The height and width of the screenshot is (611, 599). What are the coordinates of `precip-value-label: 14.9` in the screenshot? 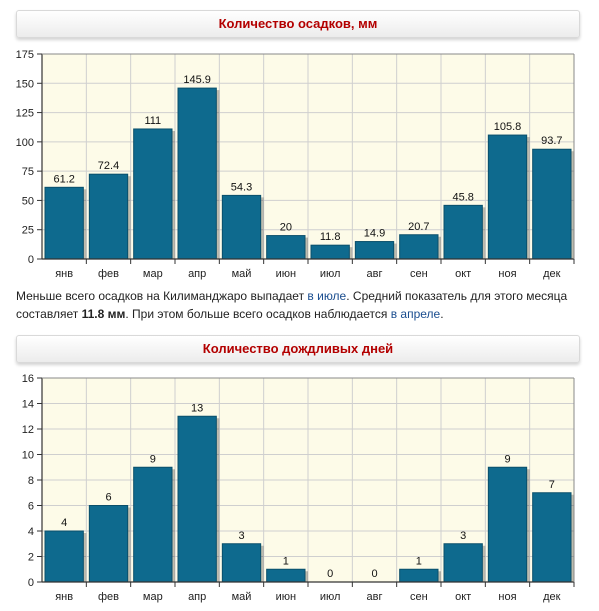 It's located at (374, 234).